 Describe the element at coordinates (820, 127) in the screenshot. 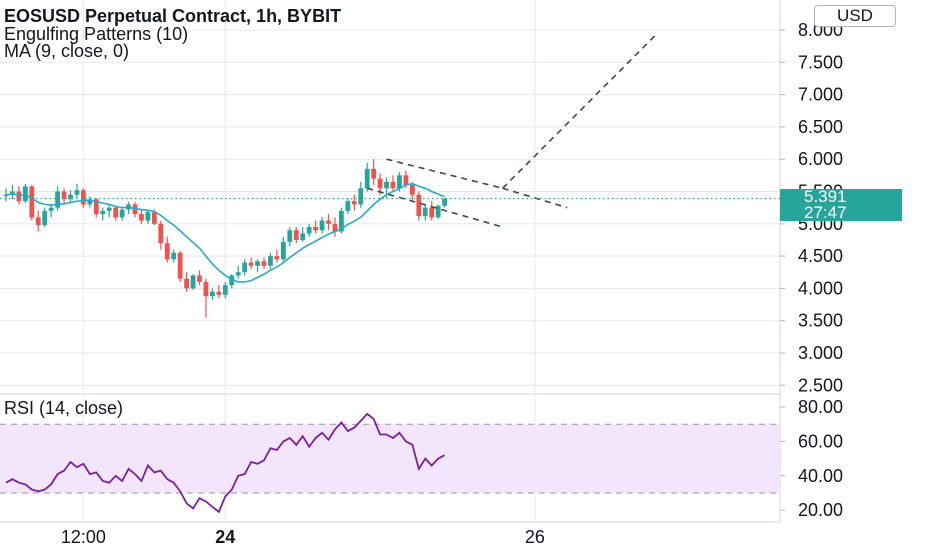

I see `price-tick-label: 6.500` at that location.